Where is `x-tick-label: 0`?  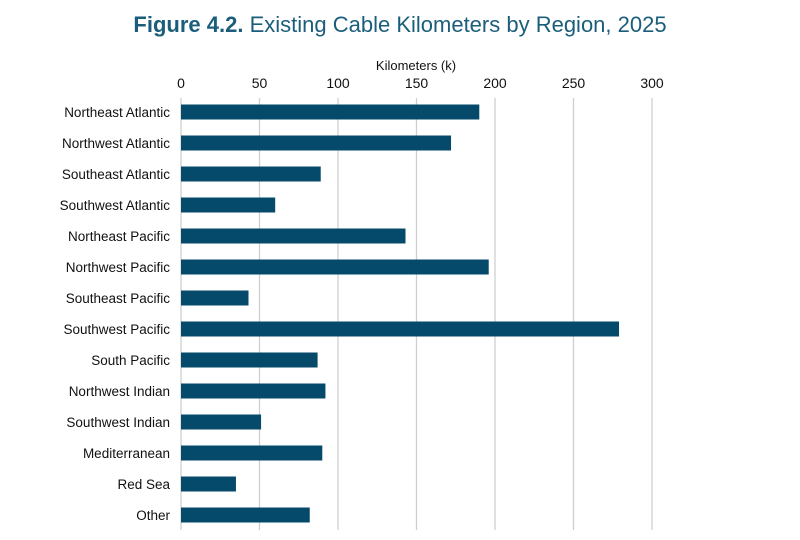
x-tick-label: 0 is located at coordinates (181, 83).